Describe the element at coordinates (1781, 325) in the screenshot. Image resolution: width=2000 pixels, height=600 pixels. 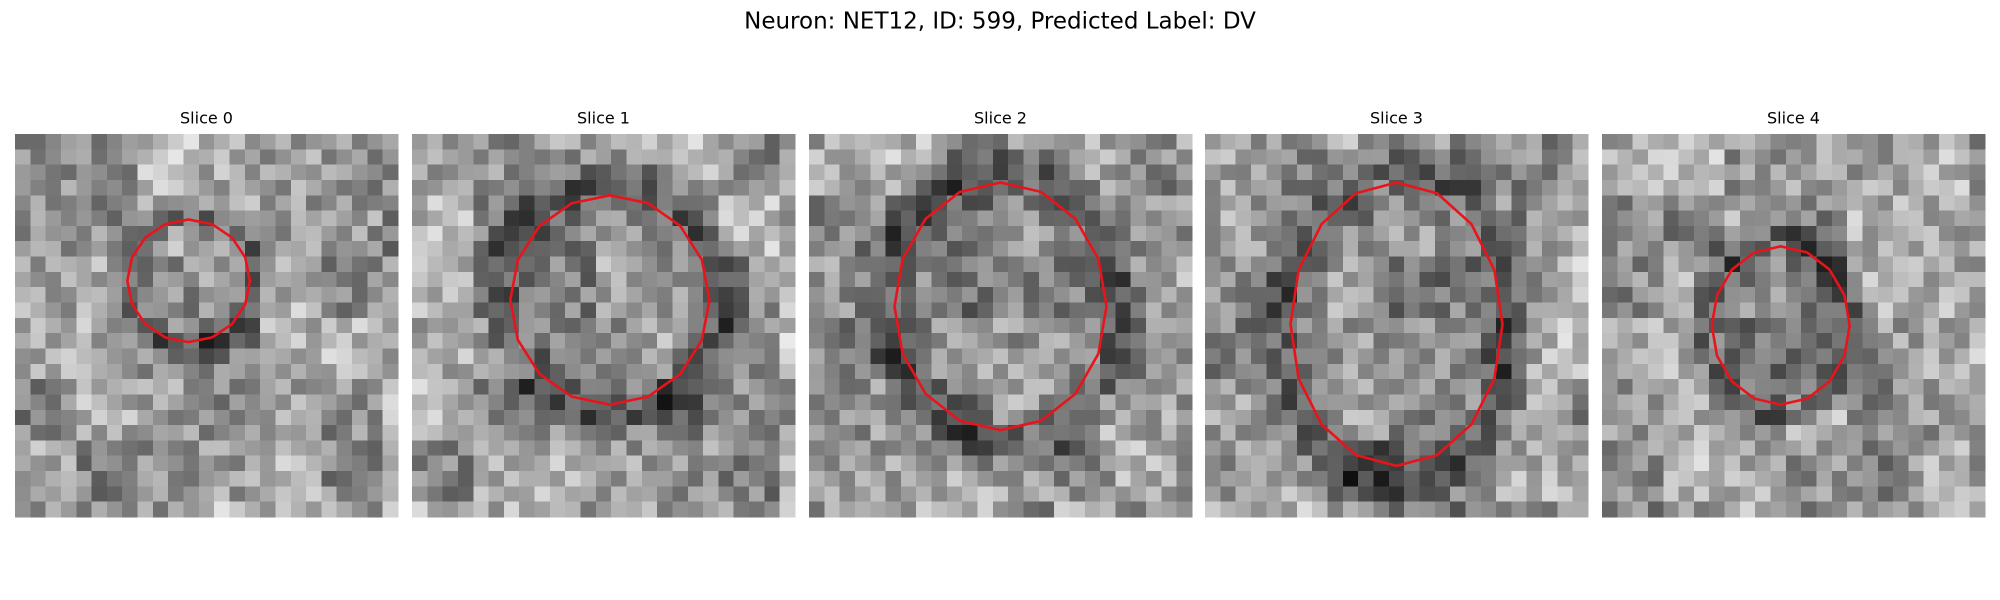
I see `contour` at that location.